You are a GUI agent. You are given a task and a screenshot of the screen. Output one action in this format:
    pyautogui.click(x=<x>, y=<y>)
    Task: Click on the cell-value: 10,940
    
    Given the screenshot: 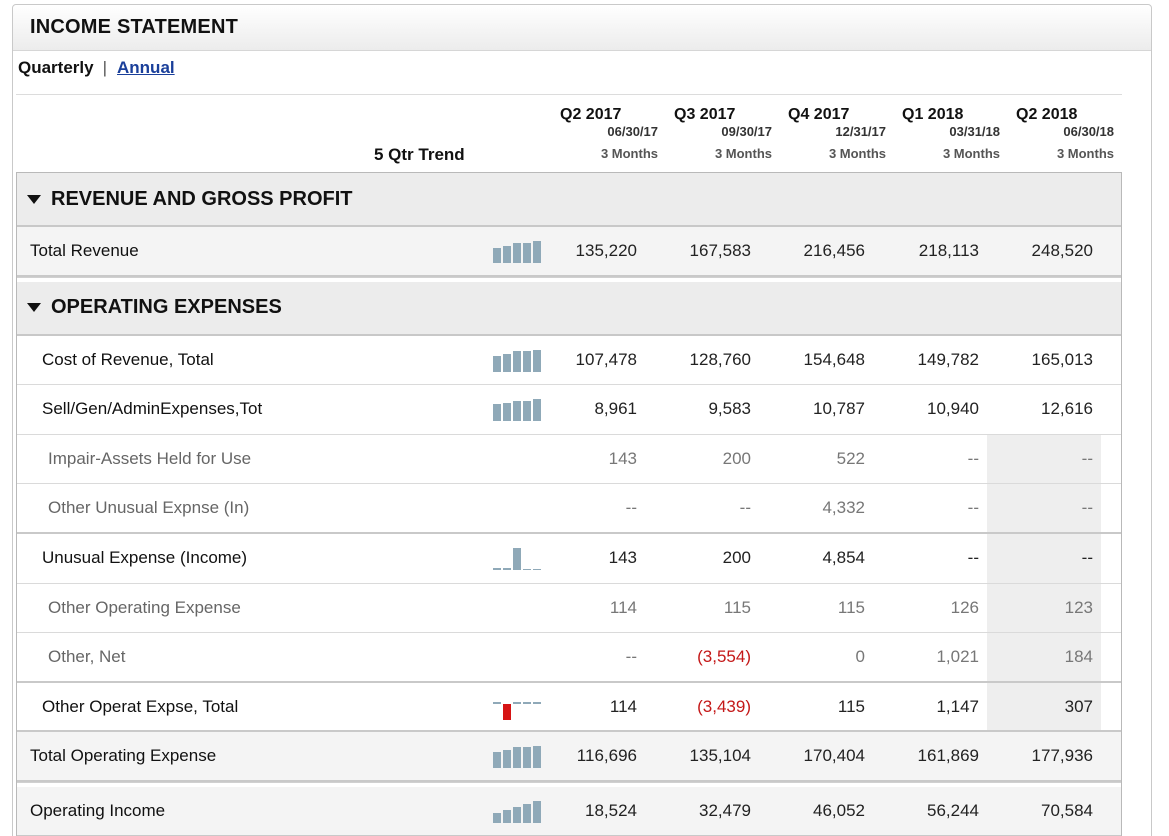 What is the action you would take?
    pyautogui.click(x=953, y=409)
    